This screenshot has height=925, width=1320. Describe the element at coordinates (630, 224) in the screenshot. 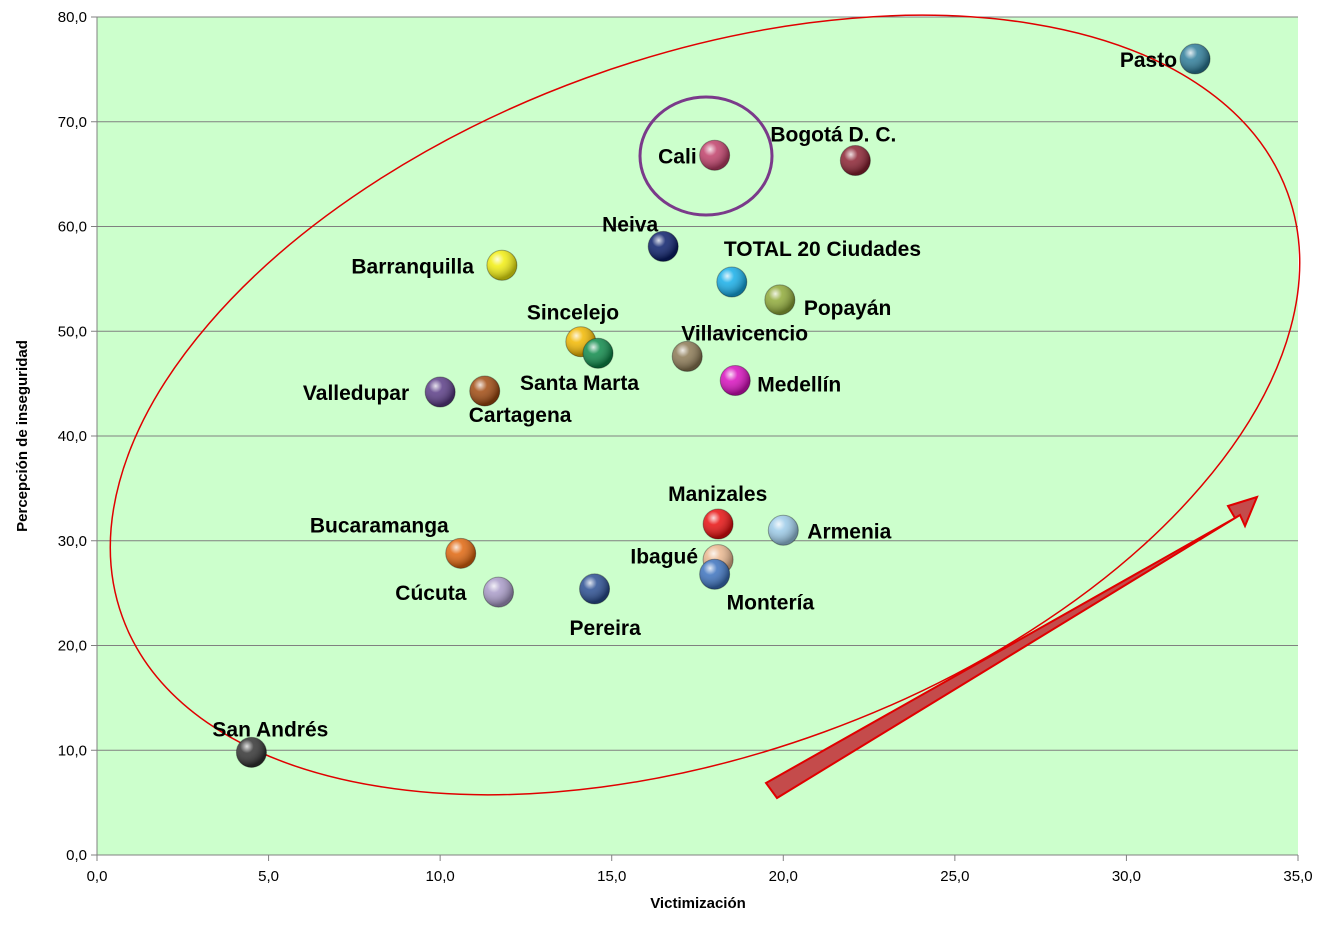

I see `point-label-neiva: Neiva` at that location.